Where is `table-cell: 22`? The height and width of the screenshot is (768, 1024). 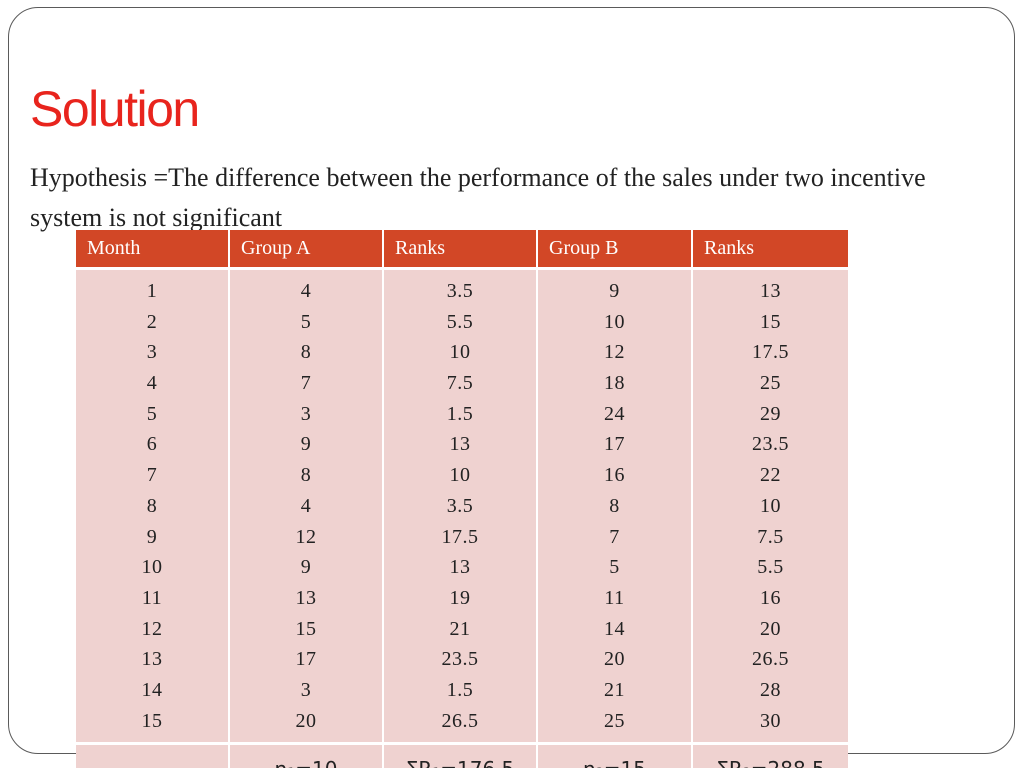
table-cell: 22 is located at coordinates (770, 475).